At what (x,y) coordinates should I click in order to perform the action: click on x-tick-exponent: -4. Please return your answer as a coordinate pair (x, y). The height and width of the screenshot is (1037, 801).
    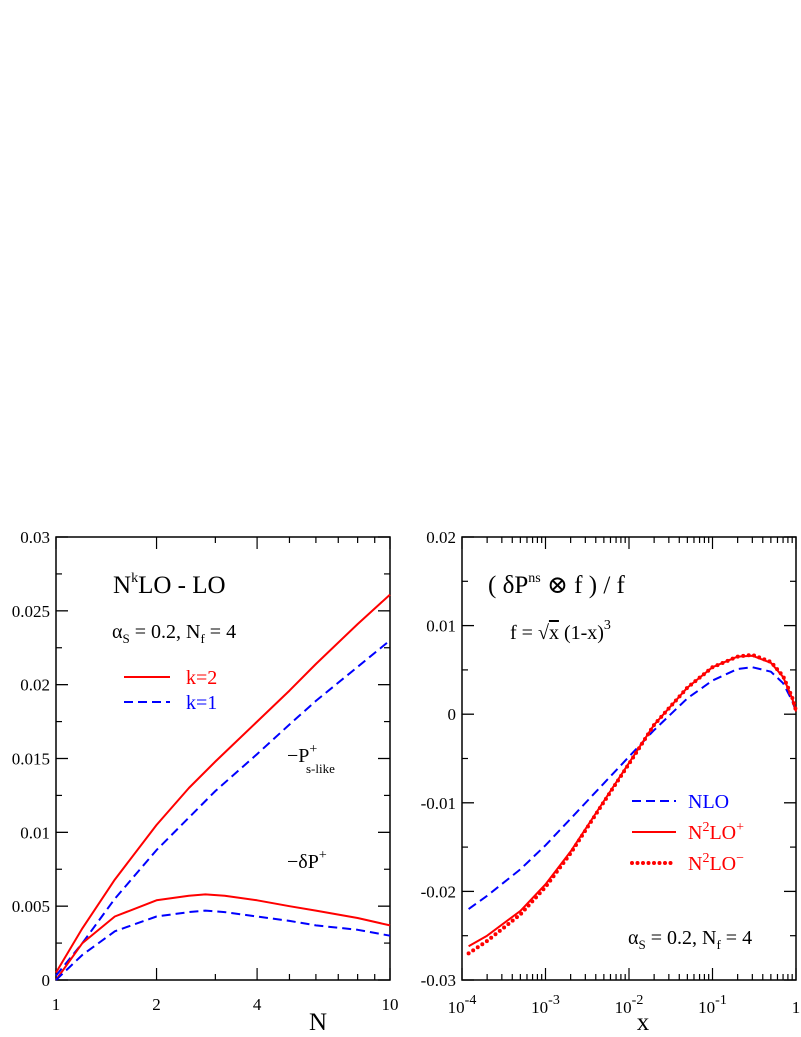
    Looking at the image, I should click on (471, 1000).